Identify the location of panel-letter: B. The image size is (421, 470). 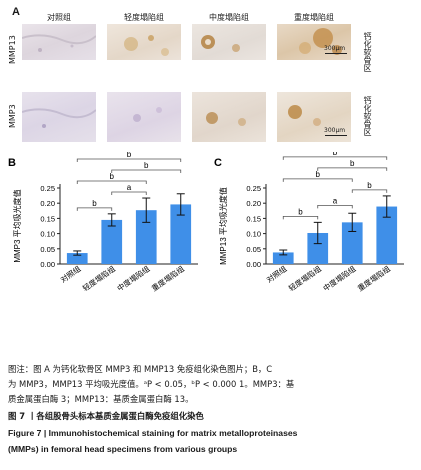
(12, 163).